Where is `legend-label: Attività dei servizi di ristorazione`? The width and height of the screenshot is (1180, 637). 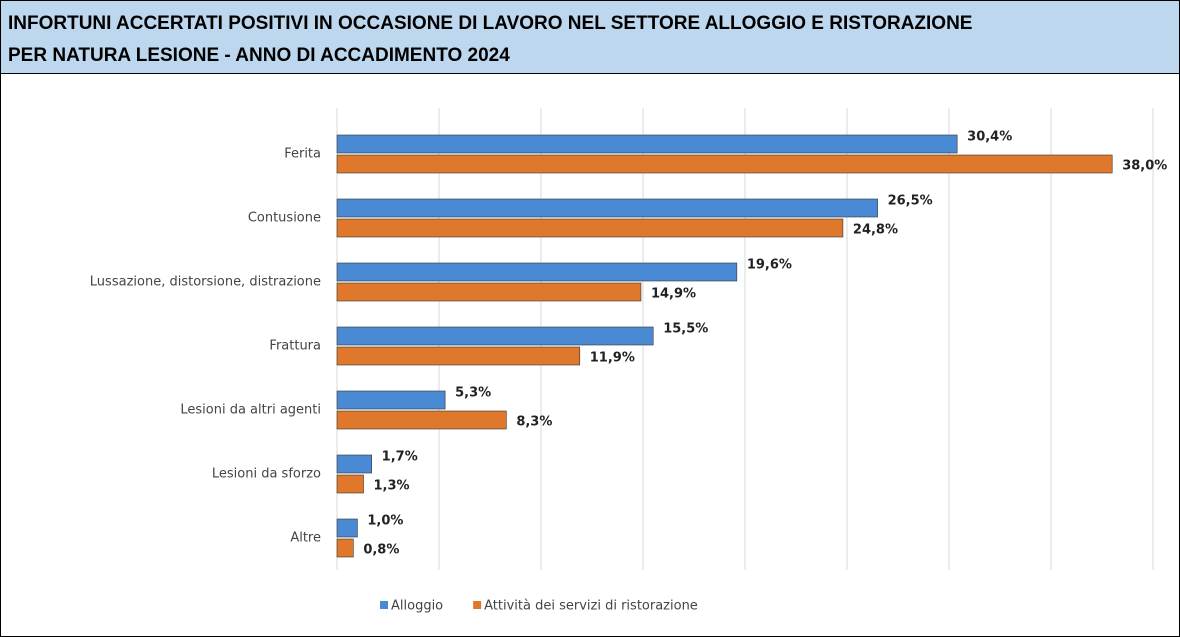 legend-label: Attività dei servizi di ristorazione is located at coordinates (591, 606).